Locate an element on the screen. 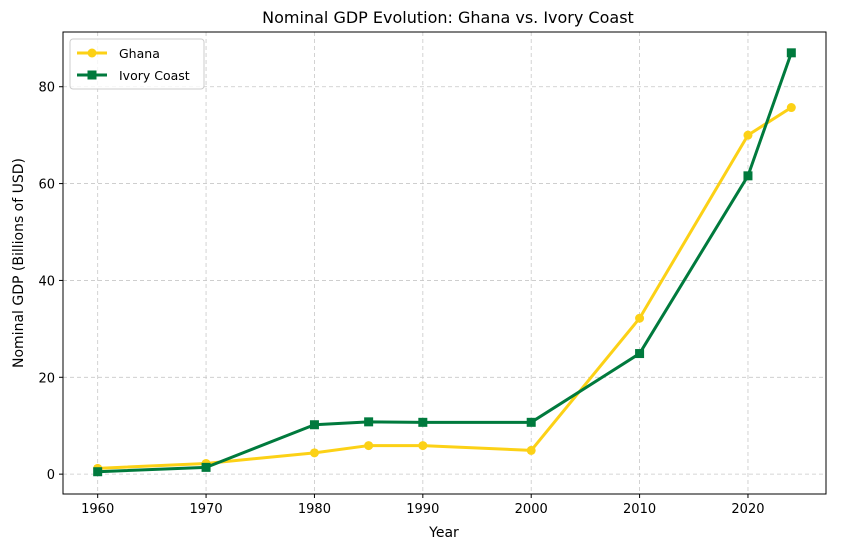 The height and width of the screenshot is (555, 847). y-tick-label: 60 is located at coordinates (46, 185).